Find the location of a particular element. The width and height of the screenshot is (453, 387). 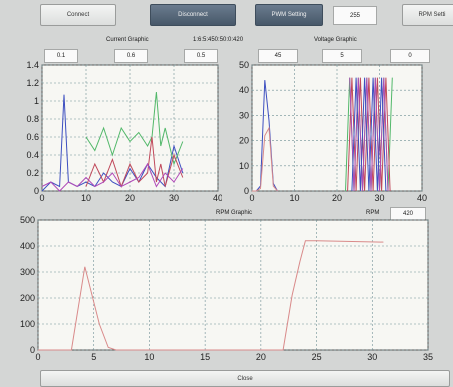

x-tick-label: 5 is located at coordinates (93, 357).